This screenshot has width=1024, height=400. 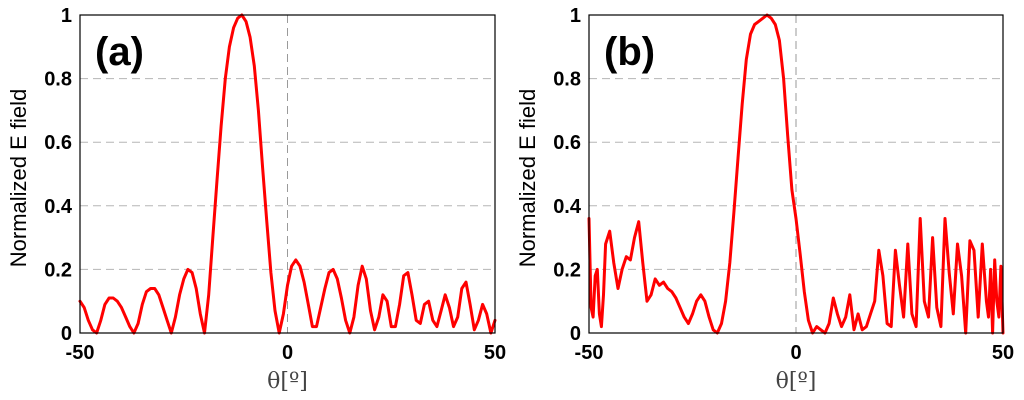 I want to click on xtick-label-b-0: -50, so click(x=589, y=353).